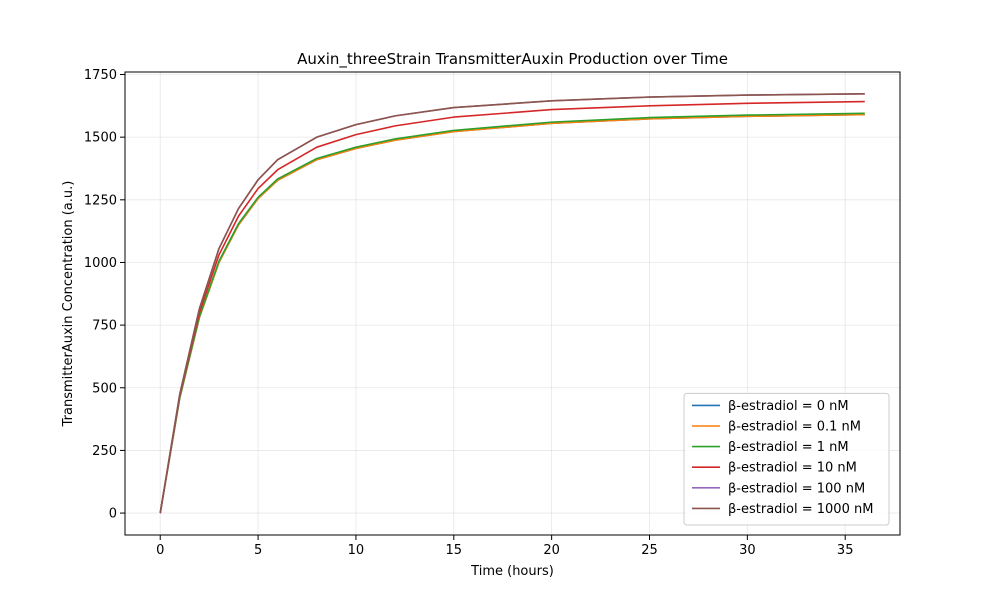 Image resolution: width=1000 pixels, height=605 pixels. I want to click on x-tick-label: 35, so click(845, 550).